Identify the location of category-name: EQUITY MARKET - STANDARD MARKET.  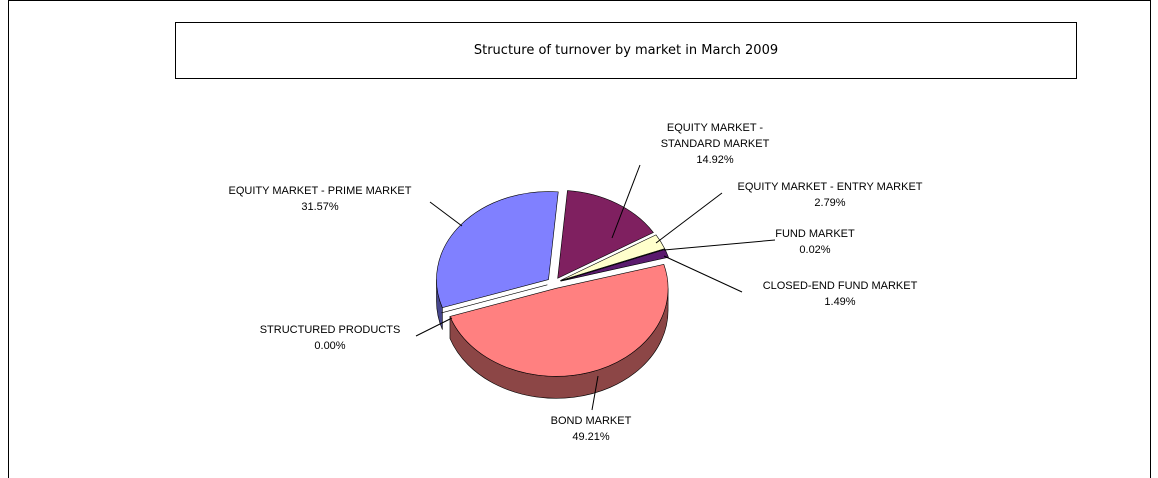
(715, 136).